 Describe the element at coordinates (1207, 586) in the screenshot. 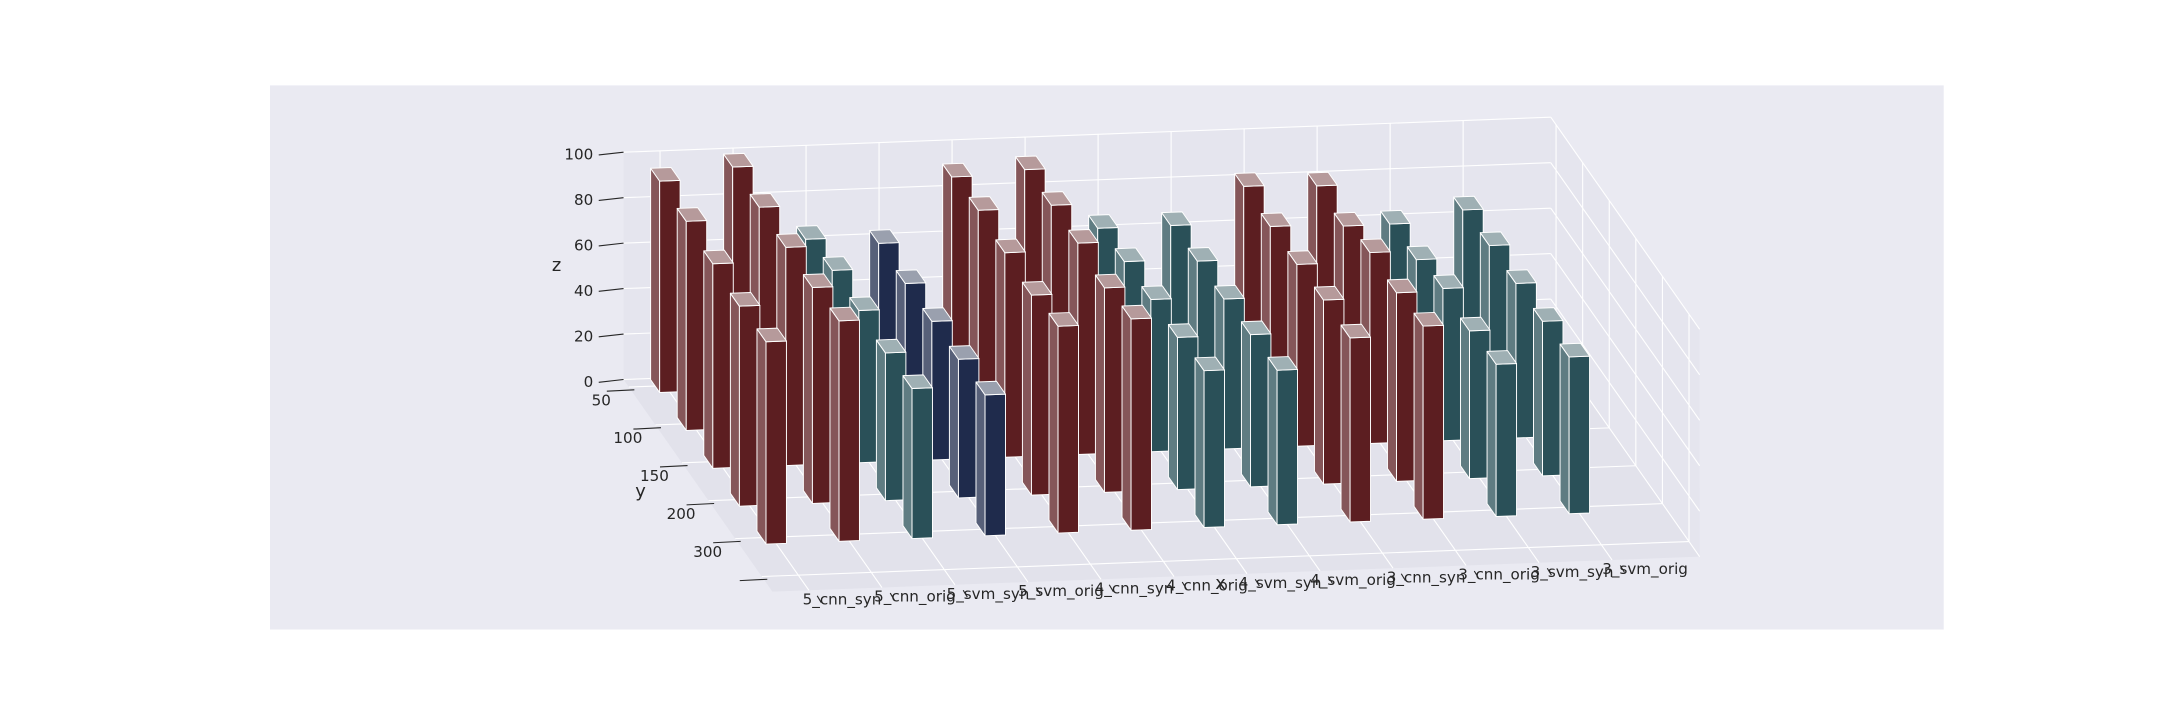

I see `x-tick-label: 4_cnn_orig` at that location.